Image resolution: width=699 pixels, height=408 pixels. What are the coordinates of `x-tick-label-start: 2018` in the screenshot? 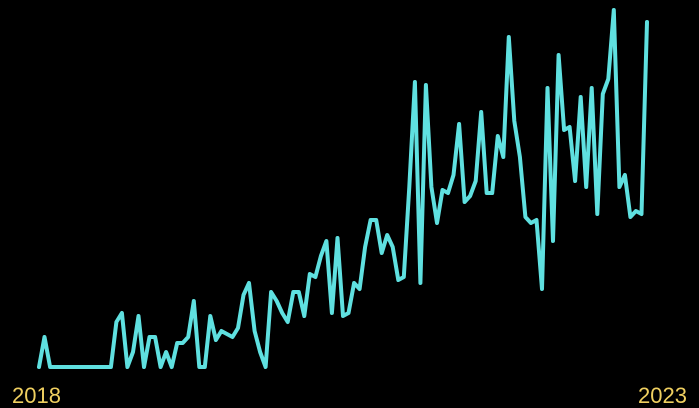 It's located at (36, 395).